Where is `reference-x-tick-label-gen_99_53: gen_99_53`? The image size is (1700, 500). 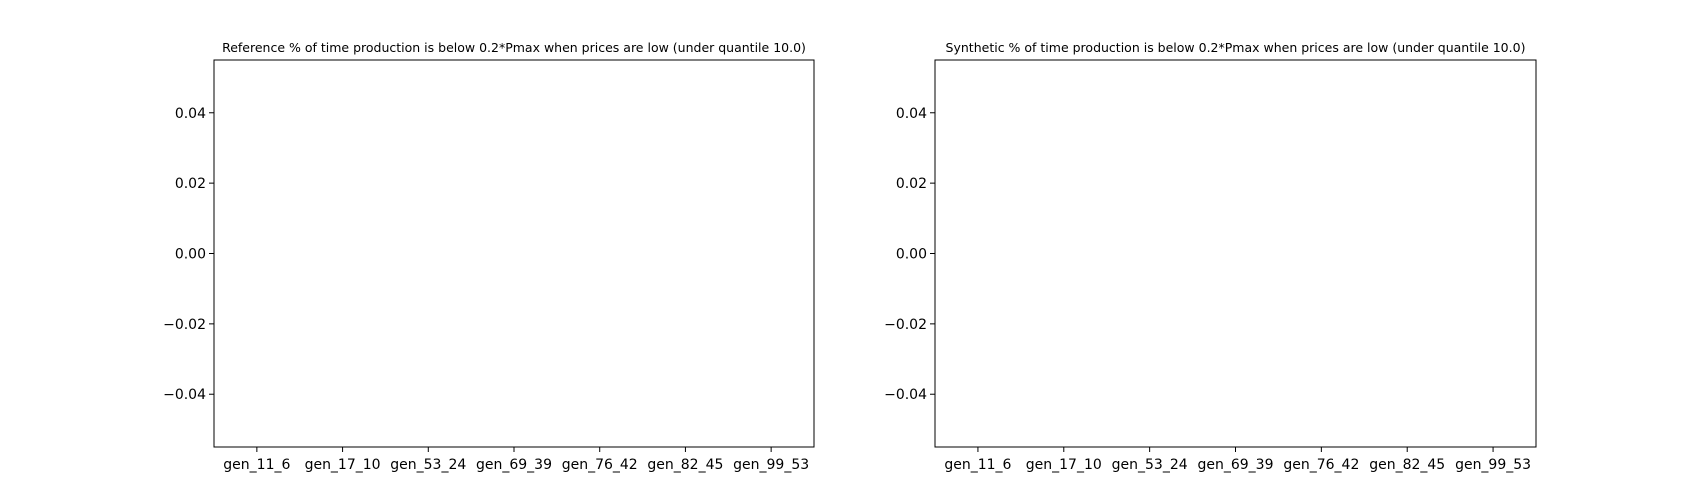 reference-x-tick-label-gen_99_53: gen_99_53 is located at coordinates (771, 465).